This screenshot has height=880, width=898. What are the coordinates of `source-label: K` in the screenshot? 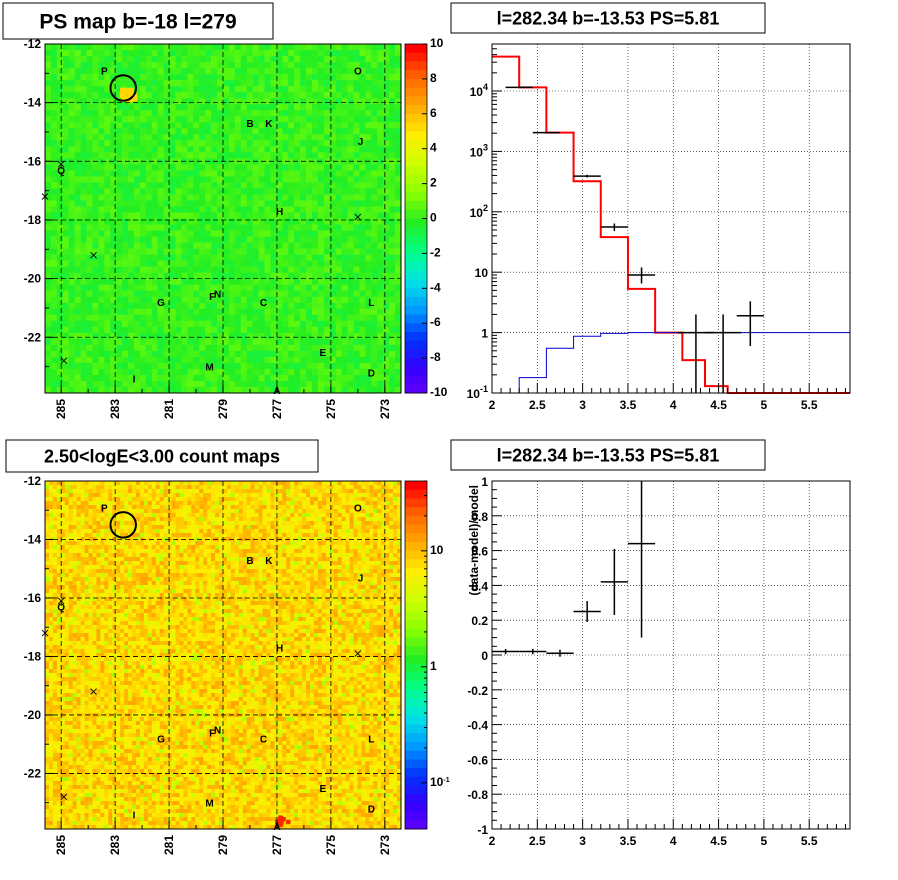 It's located at (269, 124).